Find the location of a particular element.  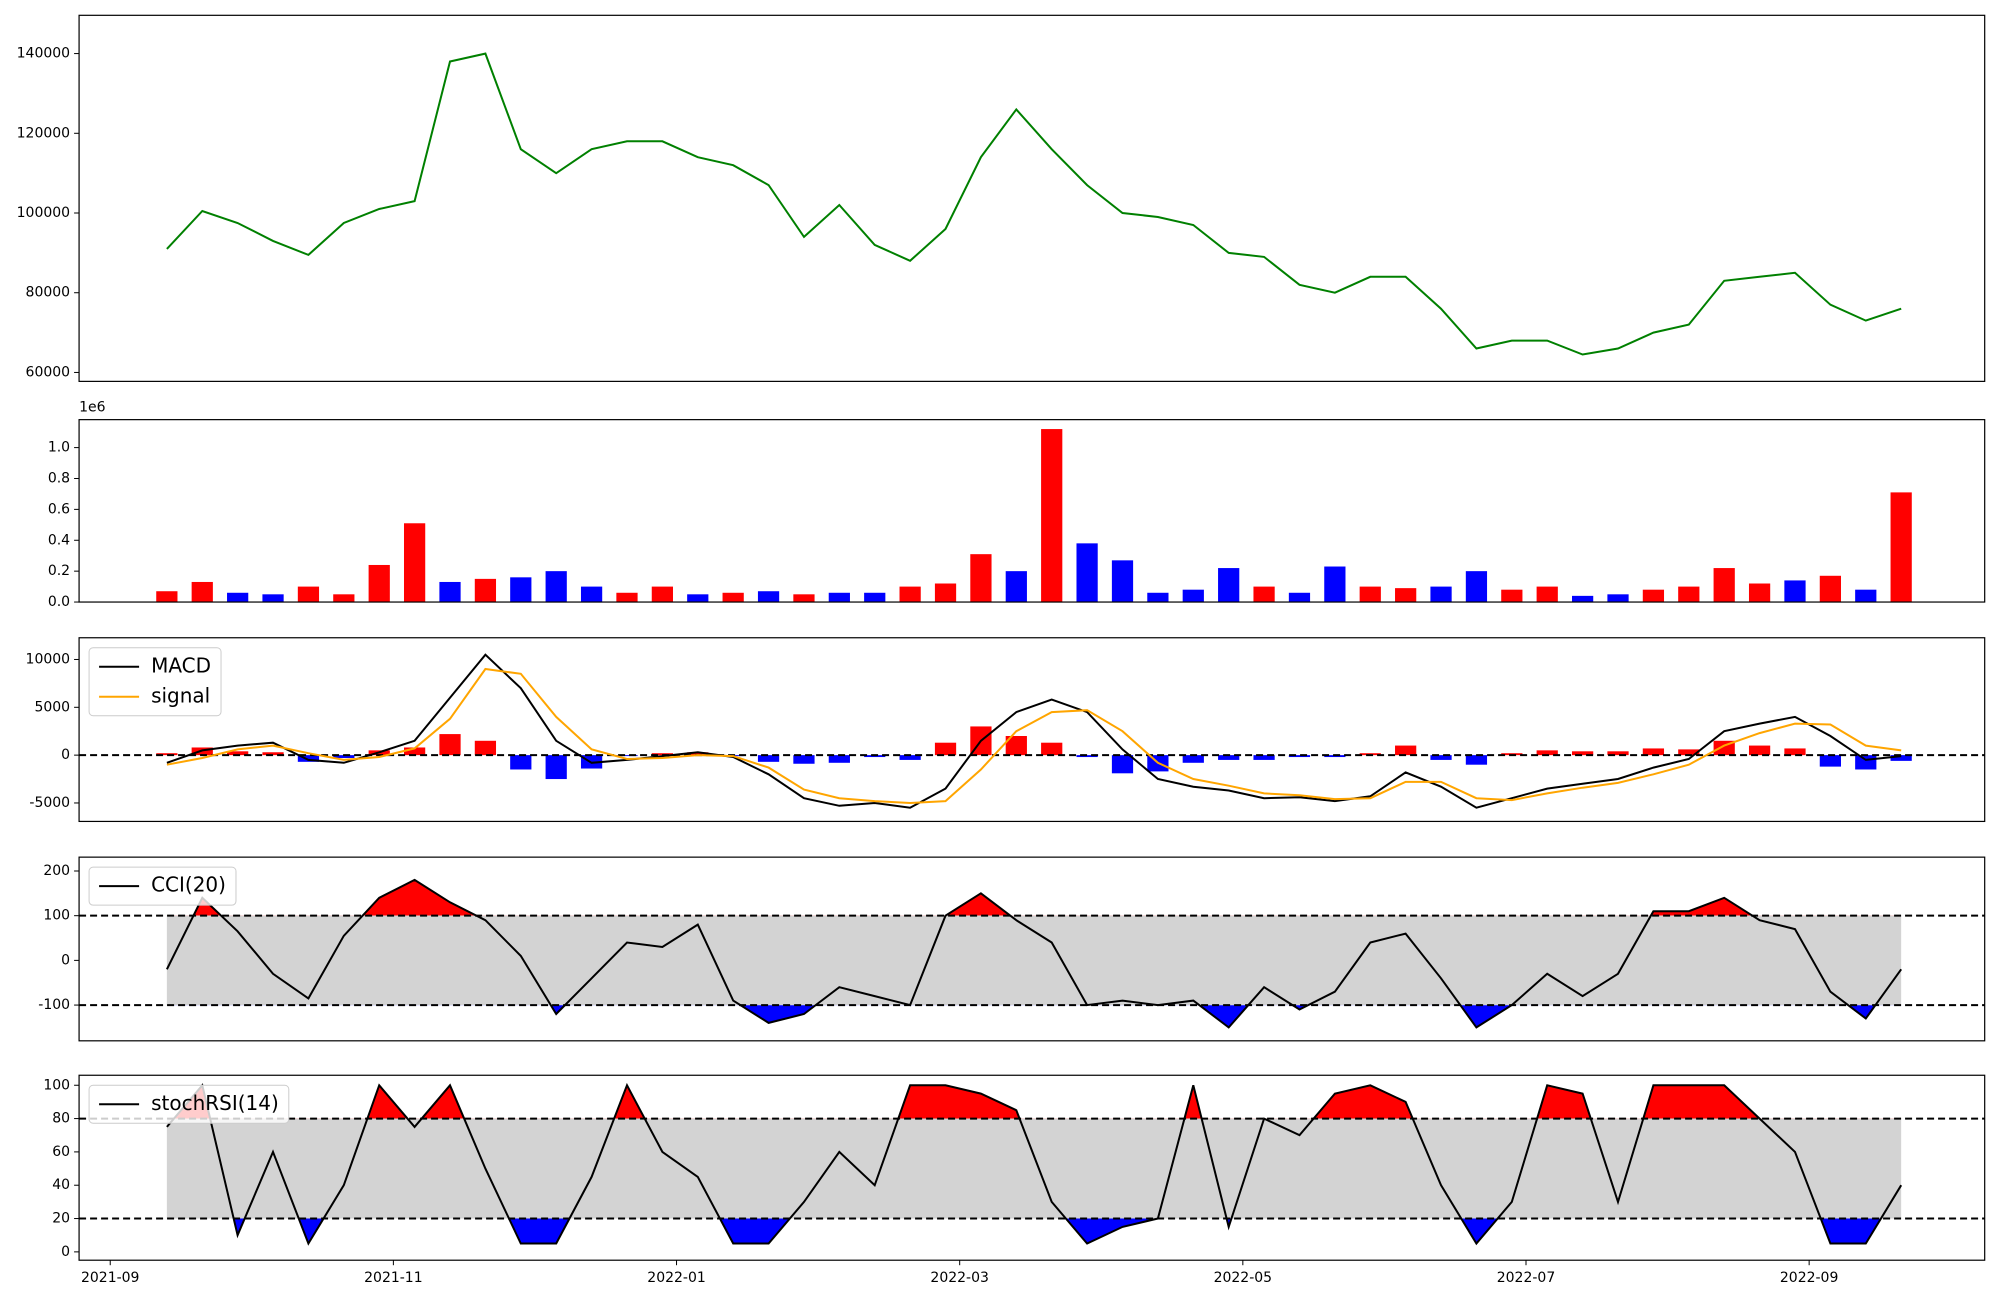

plot-frame is located at coordinates (1032, 730).